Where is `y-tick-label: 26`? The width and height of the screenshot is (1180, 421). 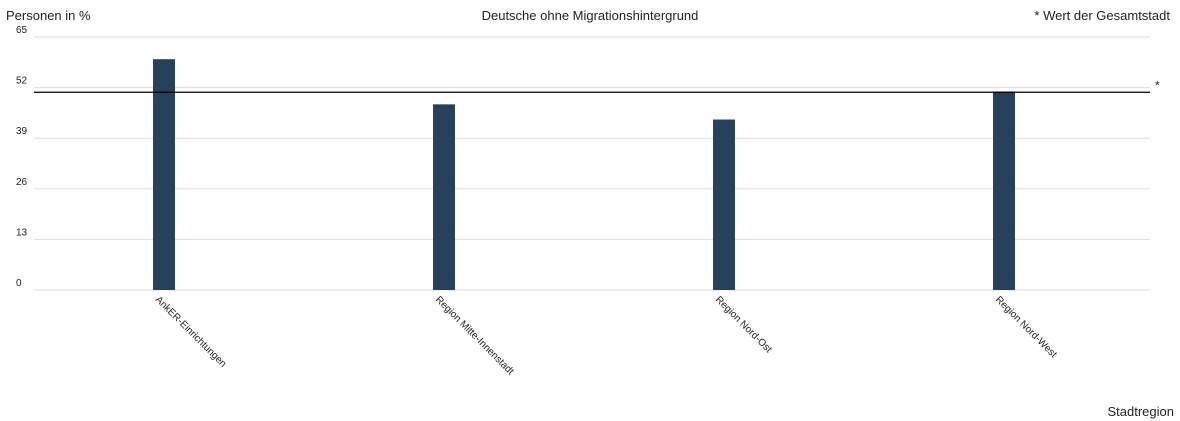 y-tick-label: 26 is located at coordinates (22, 182).